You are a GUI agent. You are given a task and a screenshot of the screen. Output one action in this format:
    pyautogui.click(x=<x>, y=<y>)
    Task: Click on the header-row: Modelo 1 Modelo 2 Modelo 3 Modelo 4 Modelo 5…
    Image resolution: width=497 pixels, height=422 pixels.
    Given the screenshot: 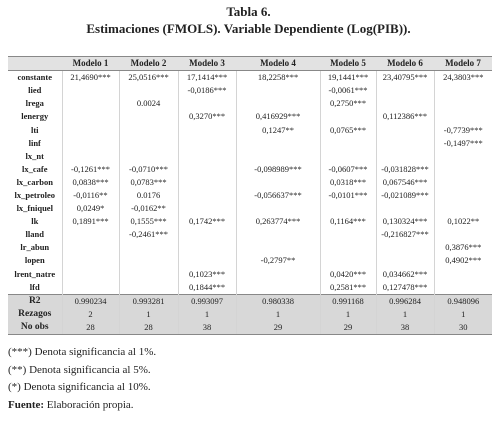 What is the action you would take?
    pyautogui.click(x=250, y=63)
    